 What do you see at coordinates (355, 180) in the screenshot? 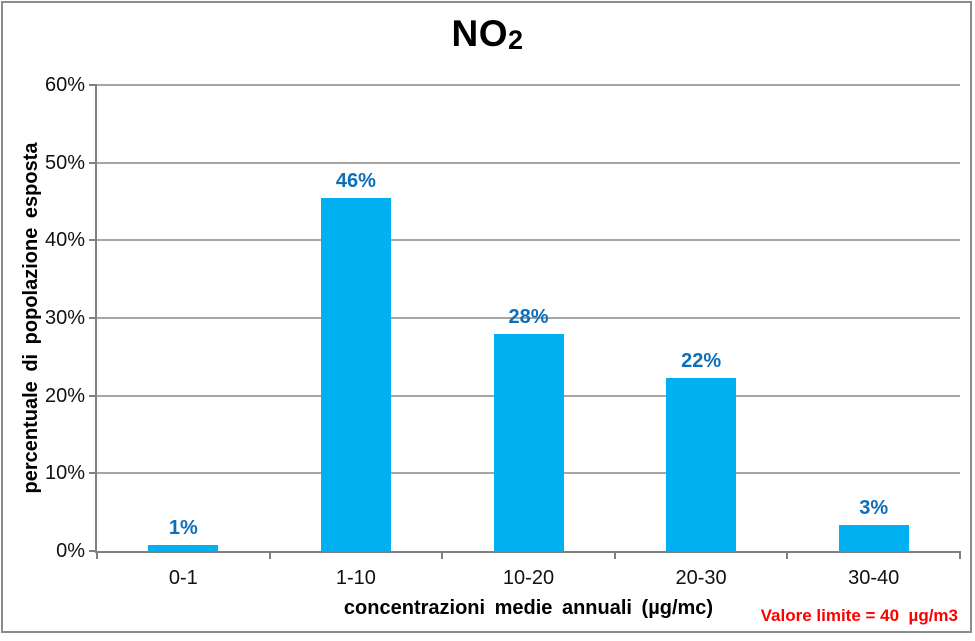
I see `bar-value-label: 46%` at bounding box center [355, 180].